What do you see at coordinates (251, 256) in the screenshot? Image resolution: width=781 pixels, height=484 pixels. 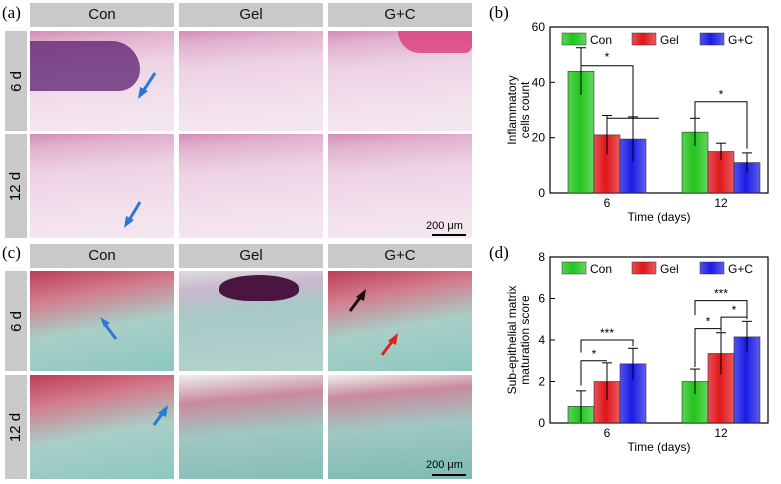 I see `panel-c-col-gel: Gel` at bounding box center [251, 256].